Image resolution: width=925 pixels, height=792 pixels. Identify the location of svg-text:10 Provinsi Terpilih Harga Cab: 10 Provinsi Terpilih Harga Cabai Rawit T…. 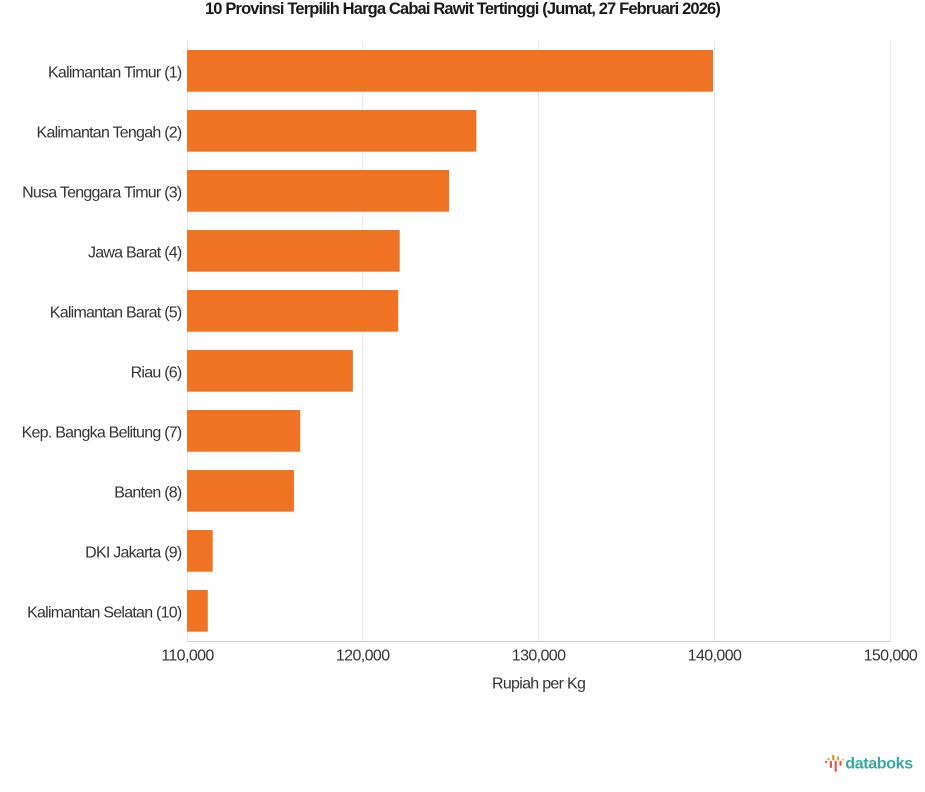
(462, 9).